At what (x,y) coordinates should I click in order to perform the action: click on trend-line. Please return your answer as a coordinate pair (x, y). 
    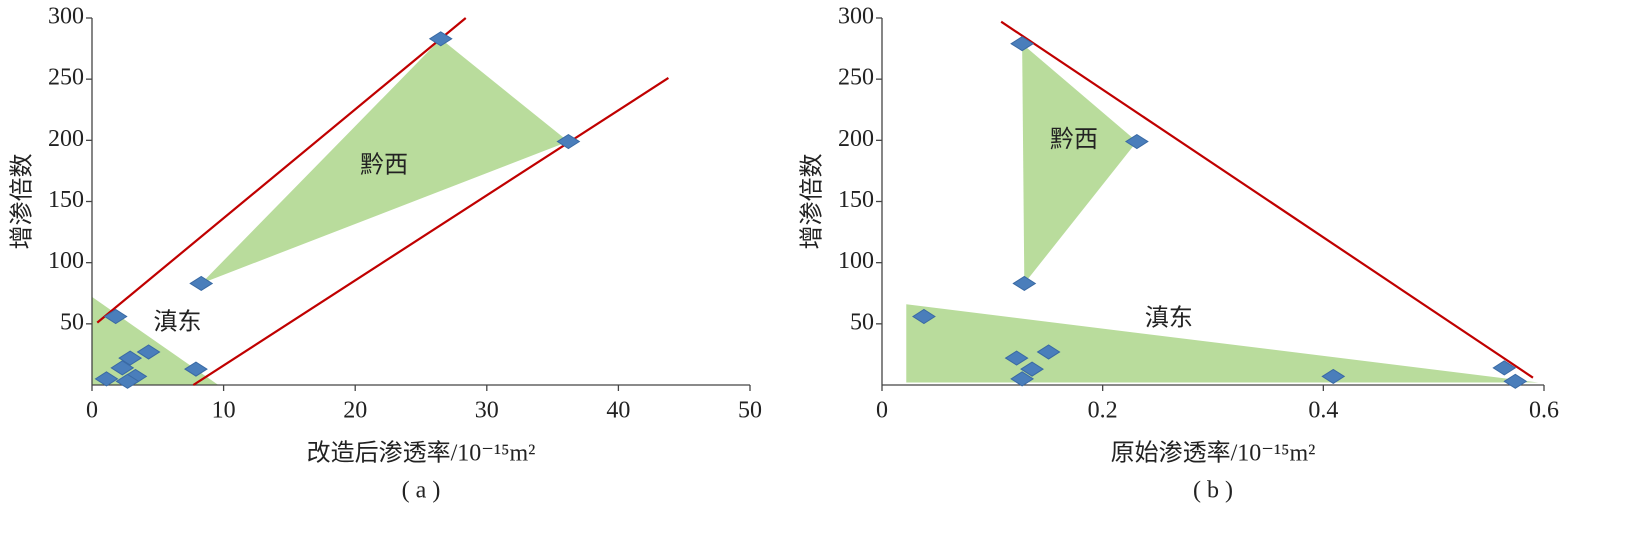
    Looking at the image, I should click on (281, 170).